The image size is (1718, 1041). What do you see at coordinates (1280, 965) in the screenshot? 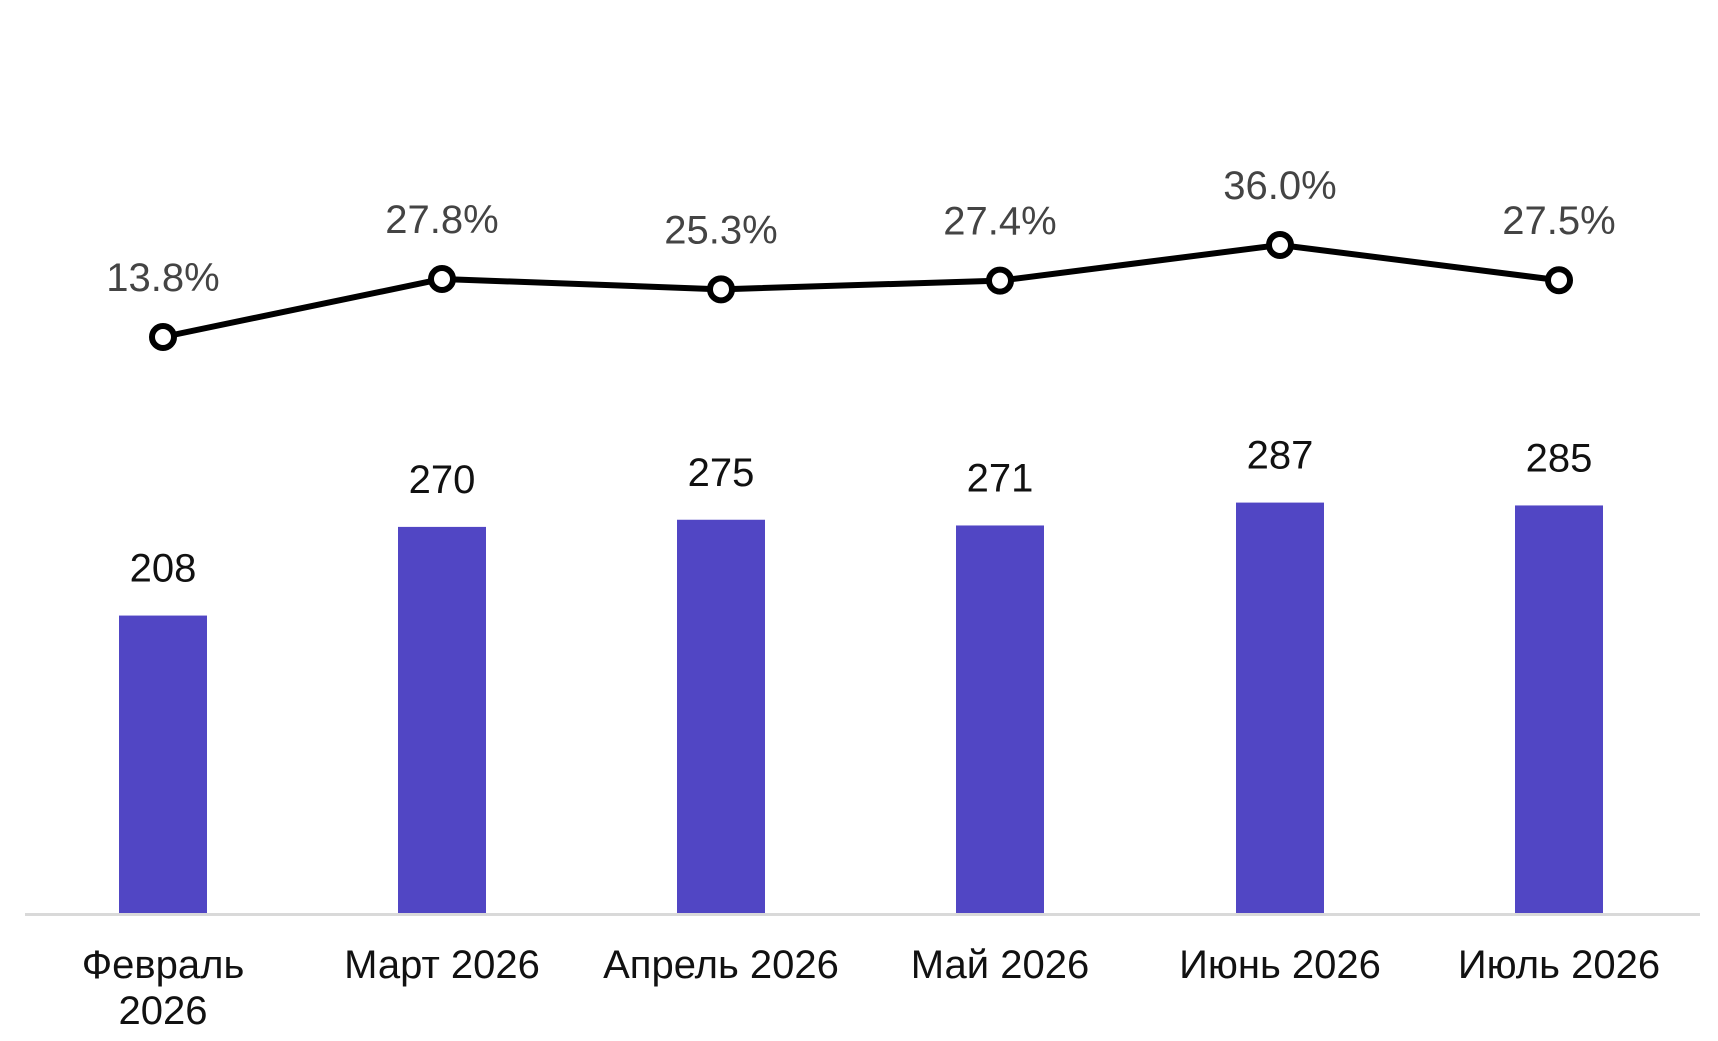
I see `x-tick-label-4: Июнь 2026` at bounding box center [1280, 965].